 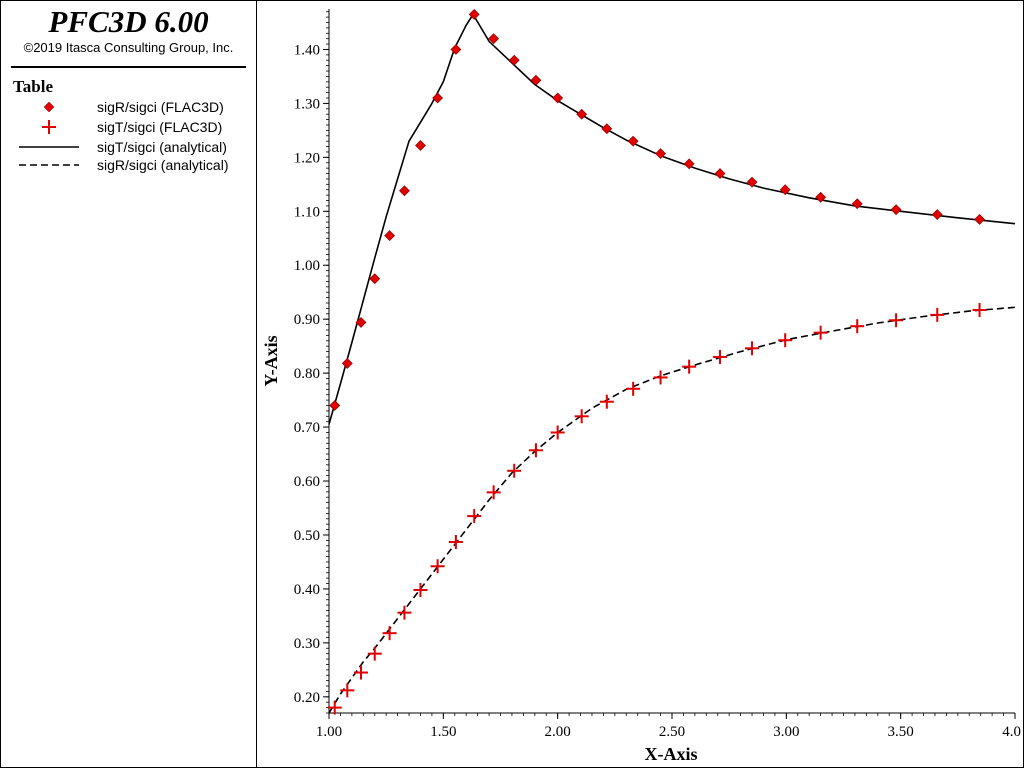 What do you see at coordinates (128, 21) in the screenshot?
I see `app-title: PFC3D 6.00` at bounding box center [128, 21].